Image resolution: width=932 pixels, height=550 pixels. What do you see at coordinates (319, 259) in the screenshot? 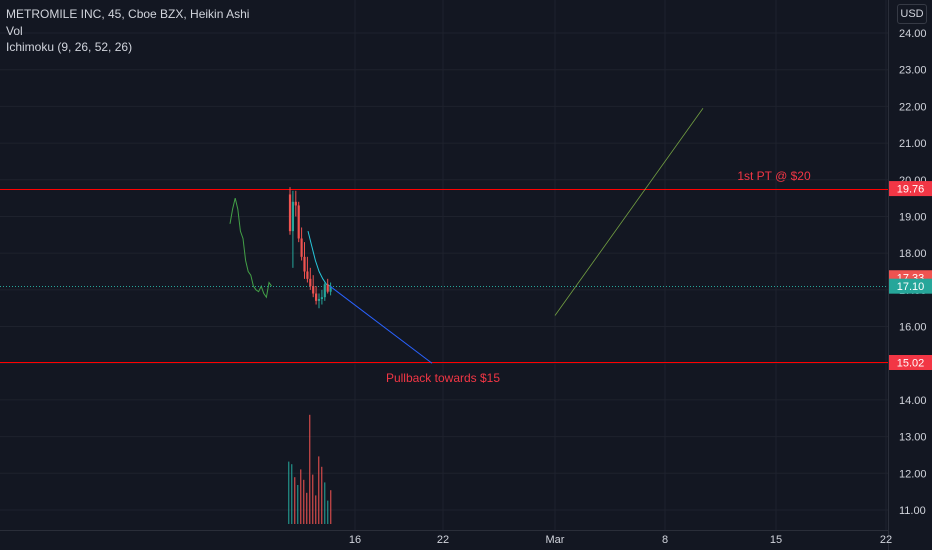
I see `ichimoku-conversion-line` at bounding box center [319, 259].